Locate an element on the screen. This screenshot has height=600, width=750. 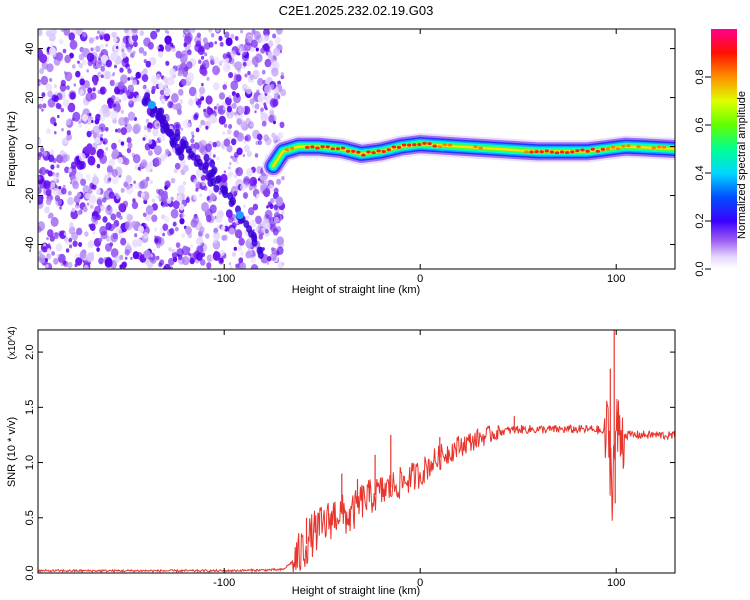
colorbar-tick-label: 0.4 is located at coordinates (700, 172).